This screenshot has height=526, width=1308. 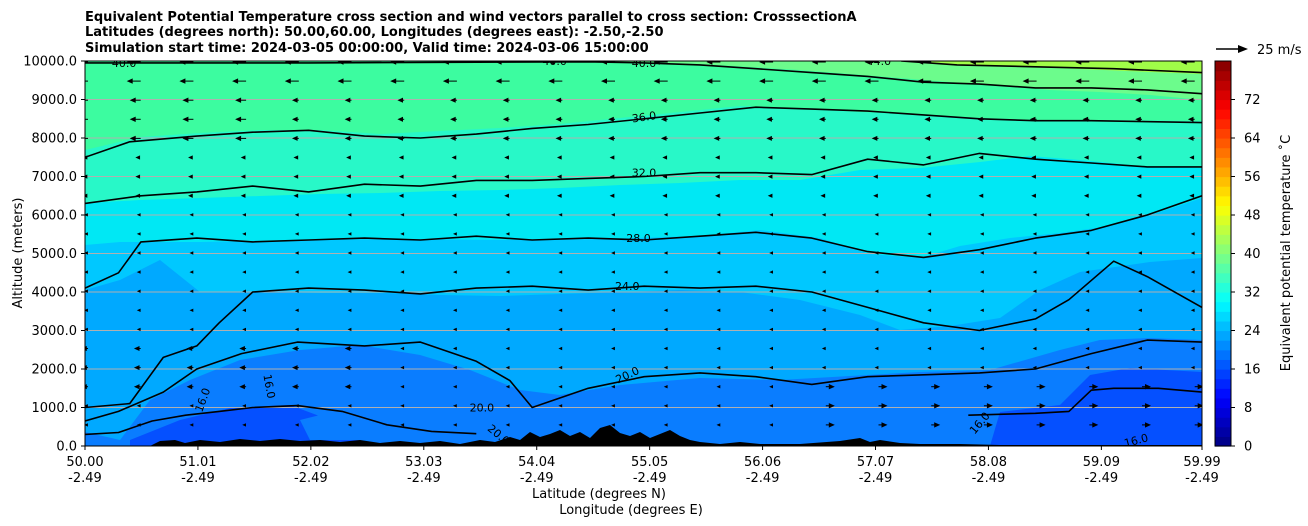 I want to click on x-tick-label-lat: 53.03, so click(x=423, y=462).